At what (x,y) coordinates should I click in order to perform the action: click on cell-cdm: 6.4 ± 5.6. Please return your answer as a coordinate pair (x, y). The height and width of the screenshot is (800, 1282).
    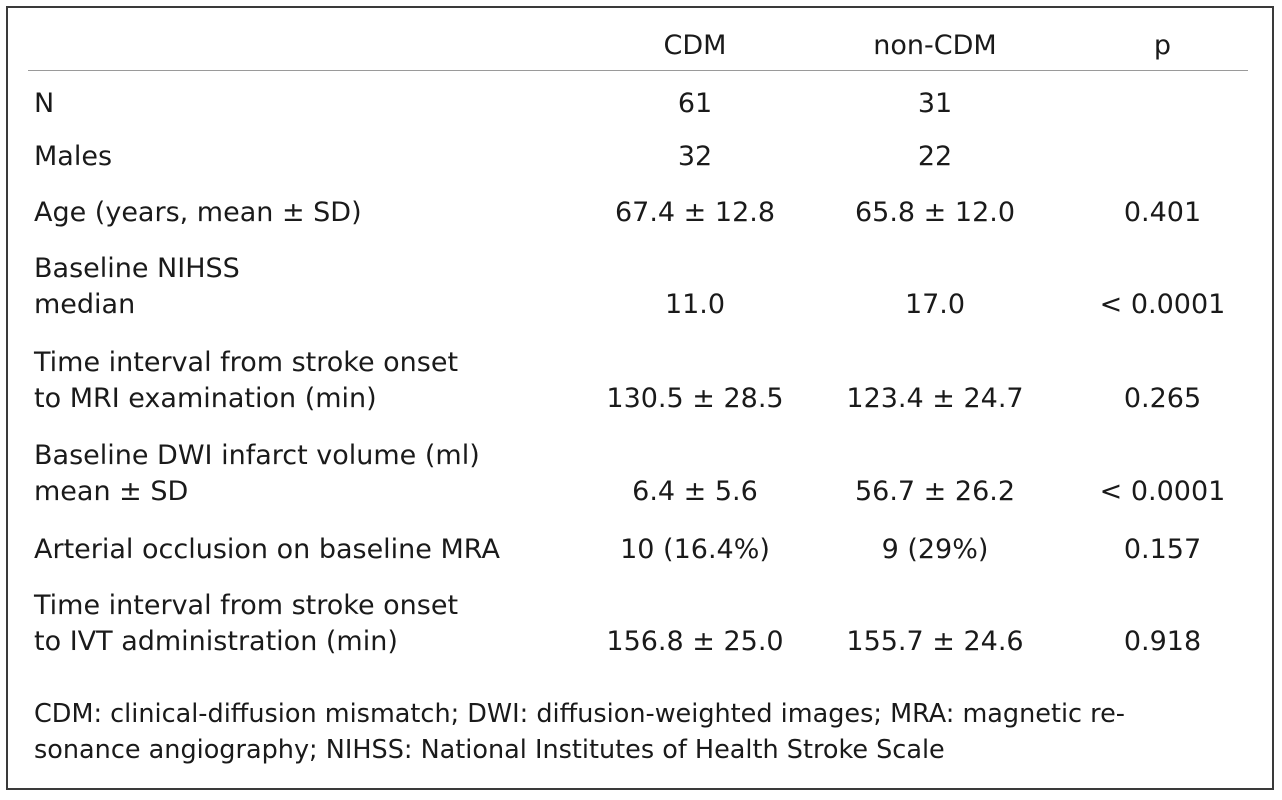
    Looking at the image, I should click on (695, 491).